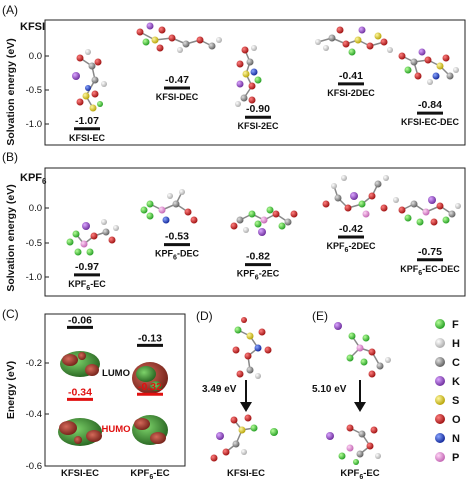 The image size is (474, 482). I want to click on panel_a-level-label-3: KFSI-2DEC, so click(351, 93).